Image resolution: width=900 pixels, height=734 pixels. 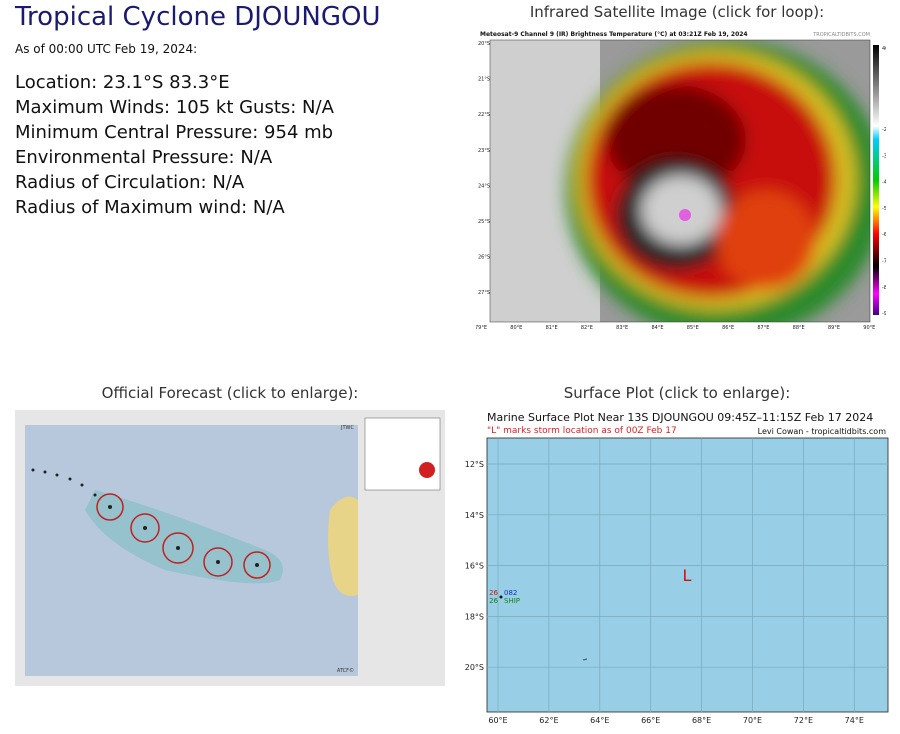 I want to click on station-pressure: 082, so click(x=510, y=593).